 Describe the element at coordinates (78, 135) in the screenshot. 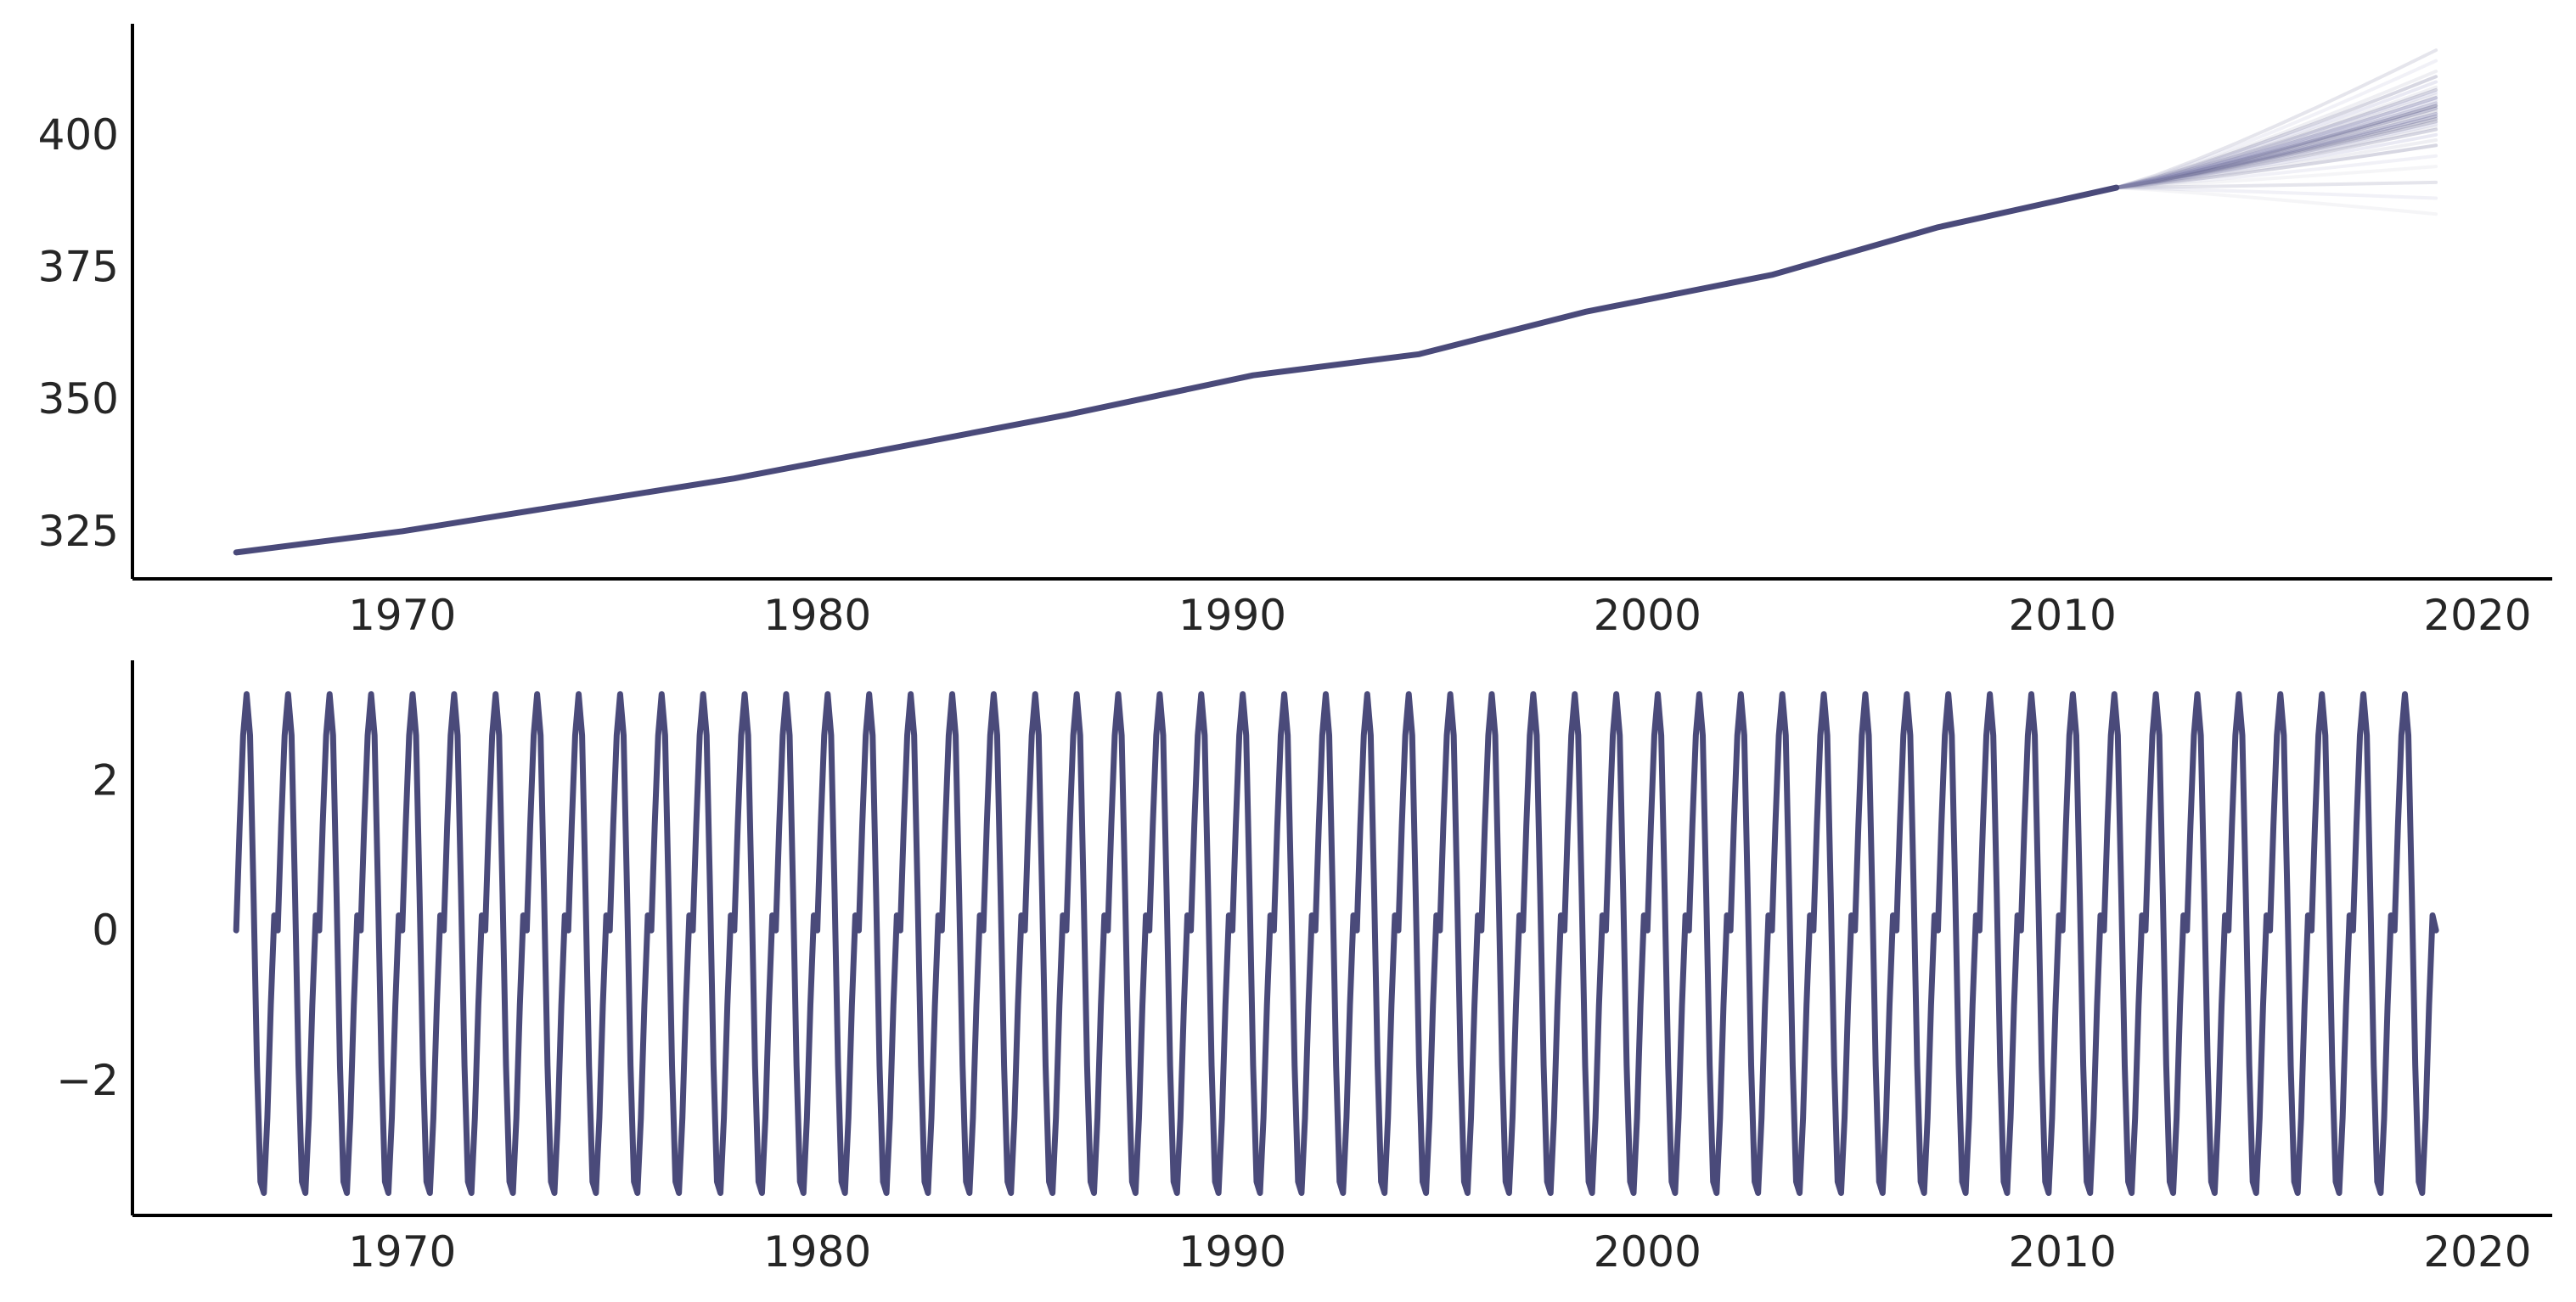

I see `top-y-tick-400: 400` at that location.